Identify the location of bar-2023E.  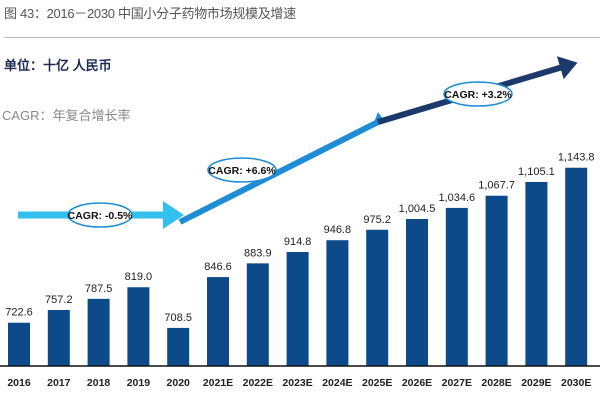
(297, 308).